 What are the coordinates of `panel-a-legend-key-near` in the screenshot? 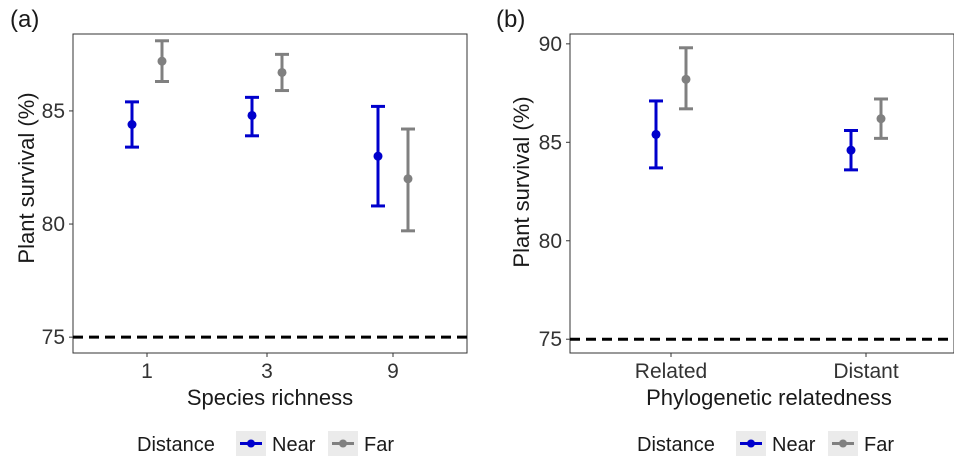 It's located at (251, 443).